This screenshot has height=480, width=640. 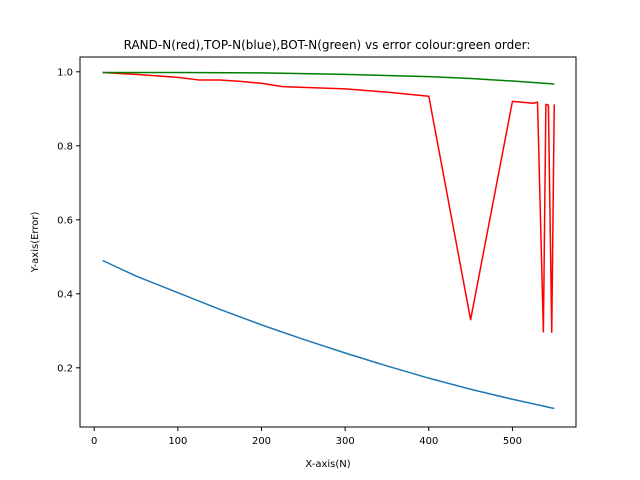 What do you see at coordinates (345, 441) in the screenshot?
I see `x-tick-label: 300` at bounding box center [345, 441].